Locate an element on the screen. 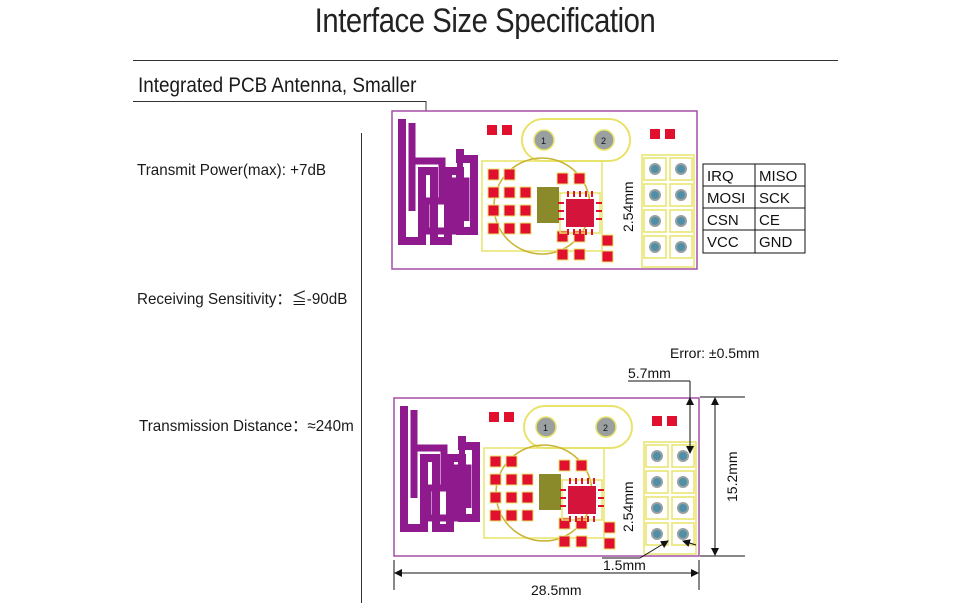 This screenshot has height=603, width=970. spec-receiving-sensitivity: Receiving Sensitivity：≦-90dB is located at coordinates (242, 299).